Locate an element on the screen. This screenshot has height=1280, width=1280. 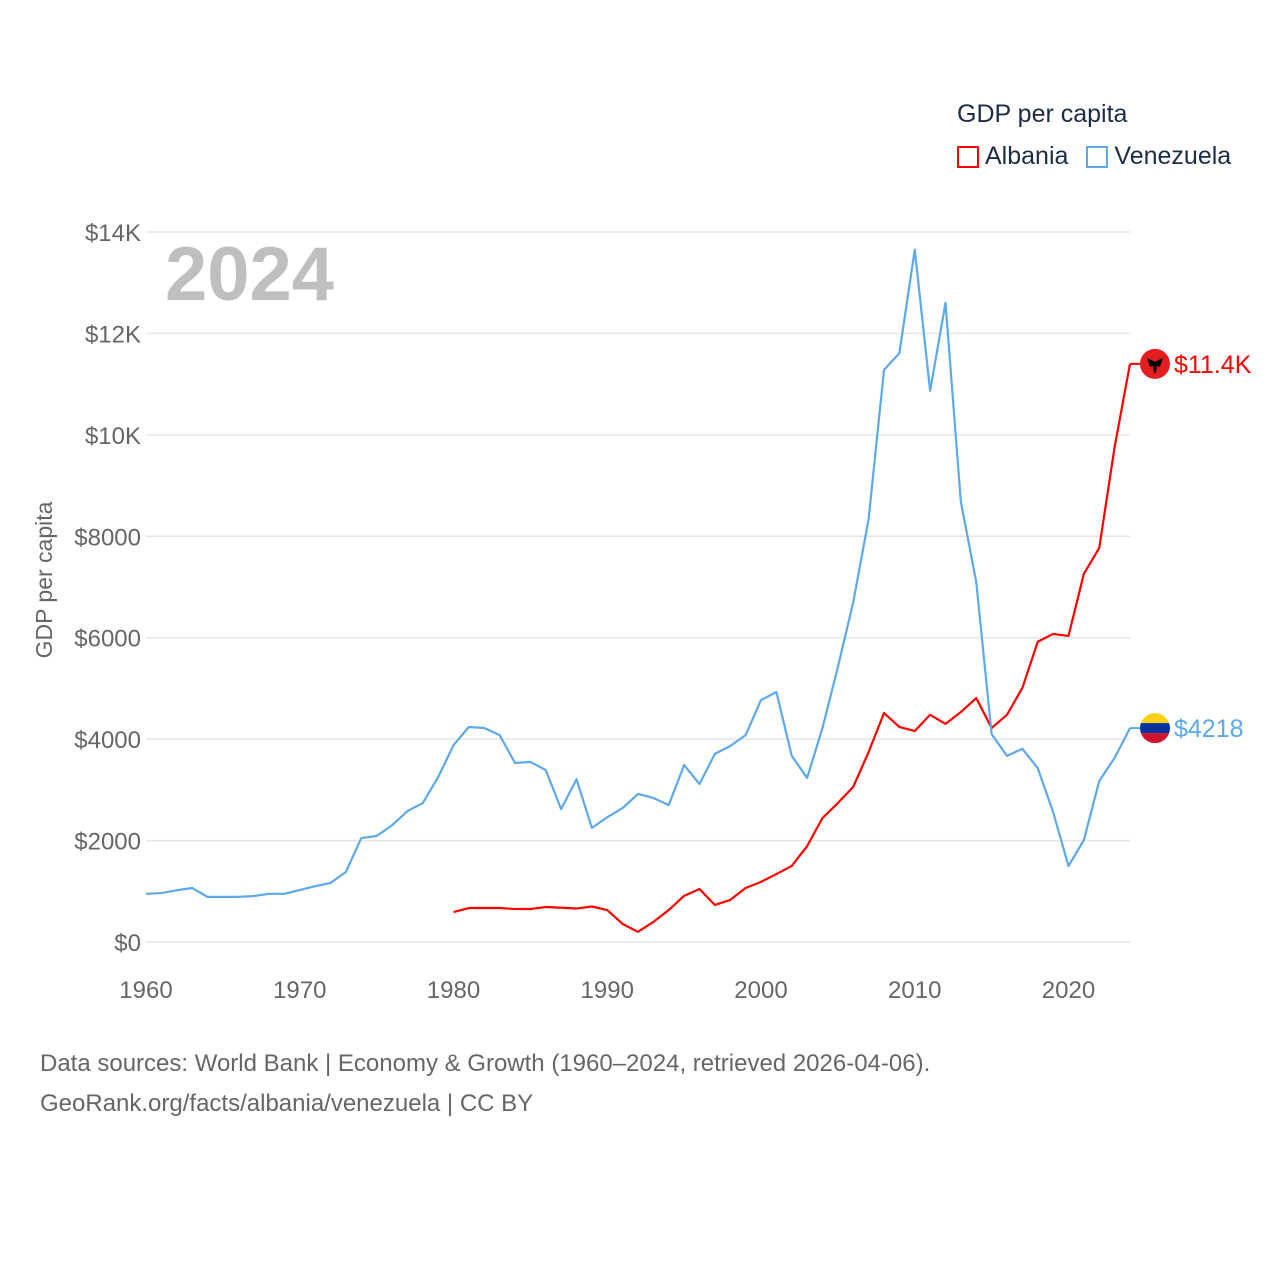
y-tick-label: $4000 is located at coordinates (107, 740).